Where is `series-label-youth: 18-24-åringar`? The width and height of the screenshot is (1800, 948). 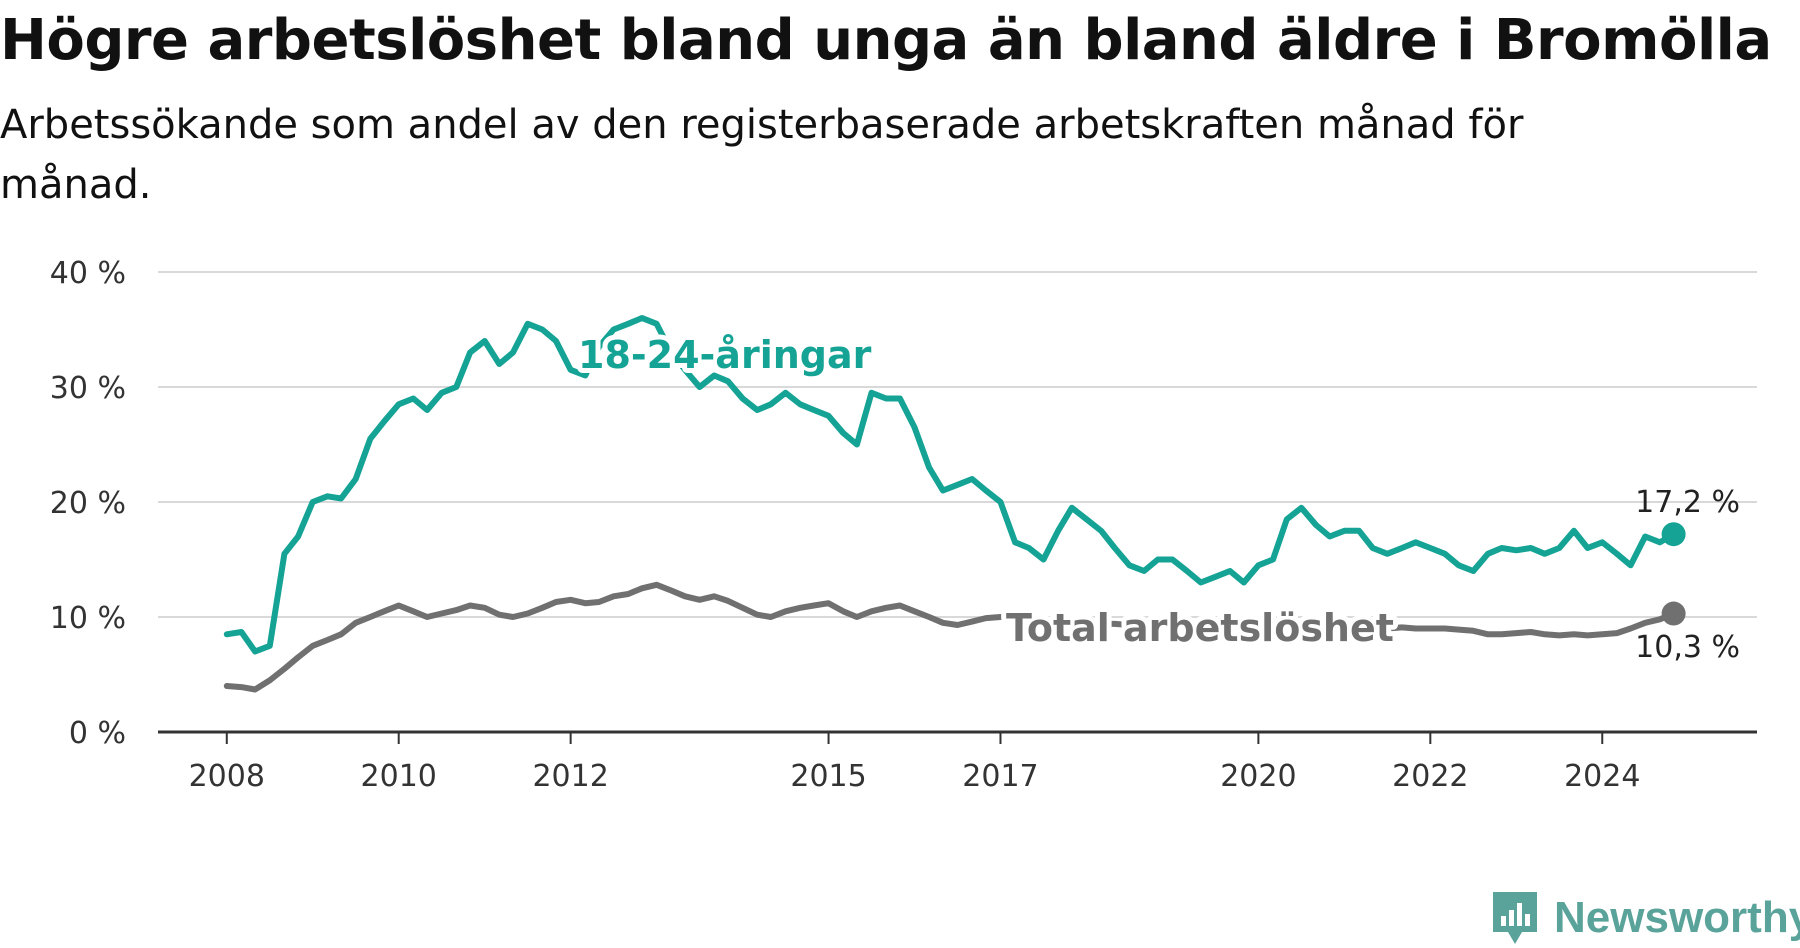 series-label-youth: 18-24-åringar is located at coordinates (725, 355).